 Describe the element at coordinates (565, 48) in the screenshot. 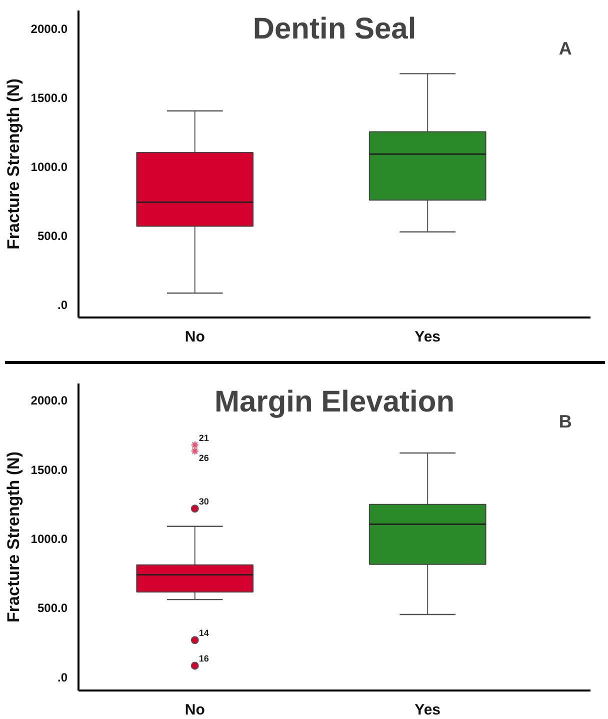

I see `annotation: A` at that location.